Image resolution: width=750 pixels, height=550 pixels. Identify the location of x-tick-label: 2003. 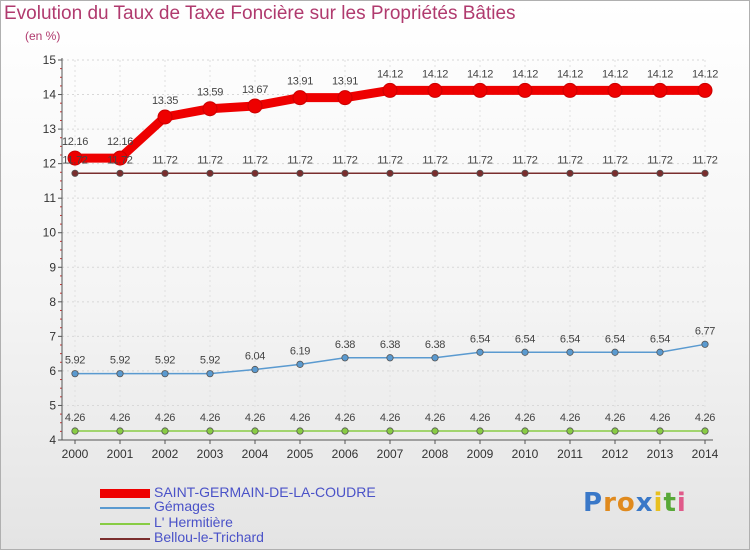
(210, 454).